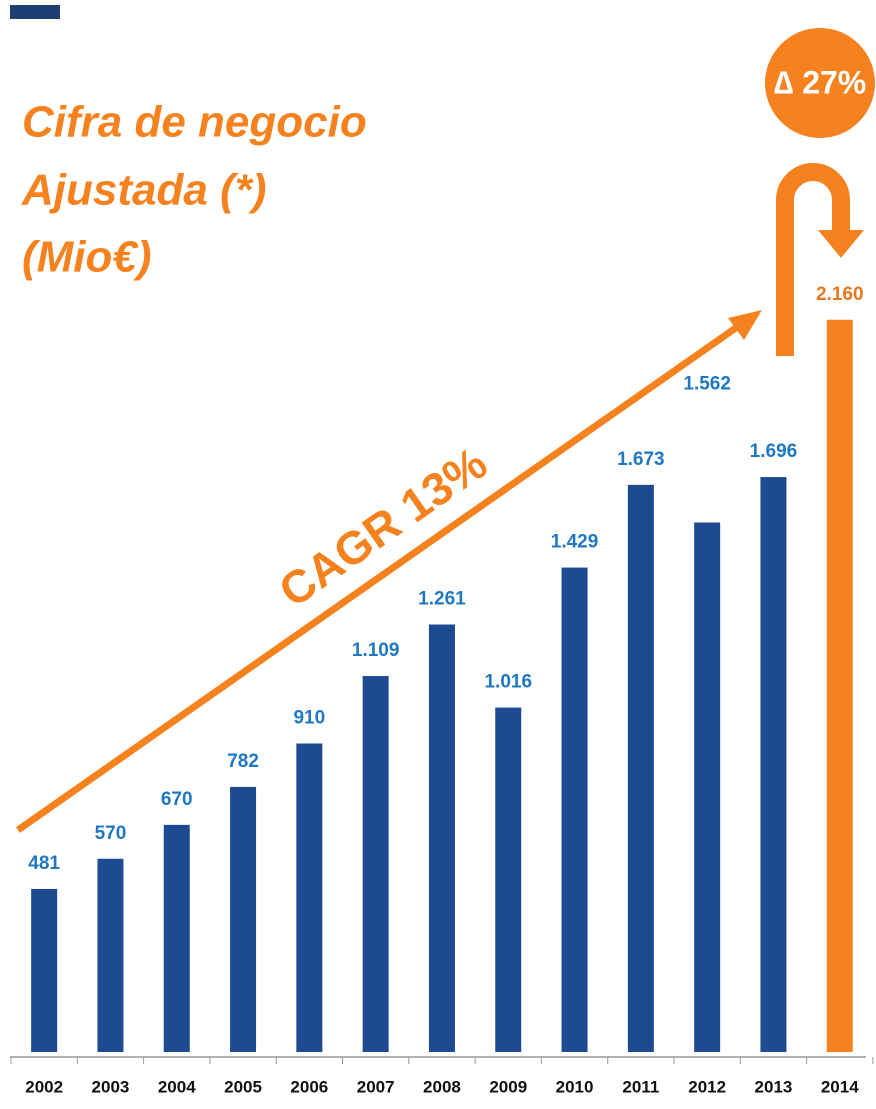 This screenshot has width=876, height=1109. I want to click on data-label: 570, so click(111, 833).